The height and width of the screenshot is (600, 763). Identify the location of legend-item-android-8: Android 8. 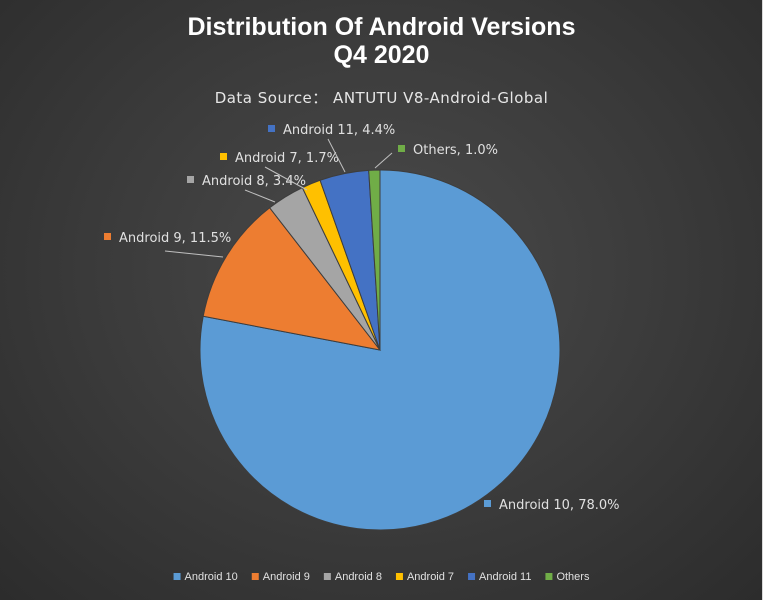
(358, 577).